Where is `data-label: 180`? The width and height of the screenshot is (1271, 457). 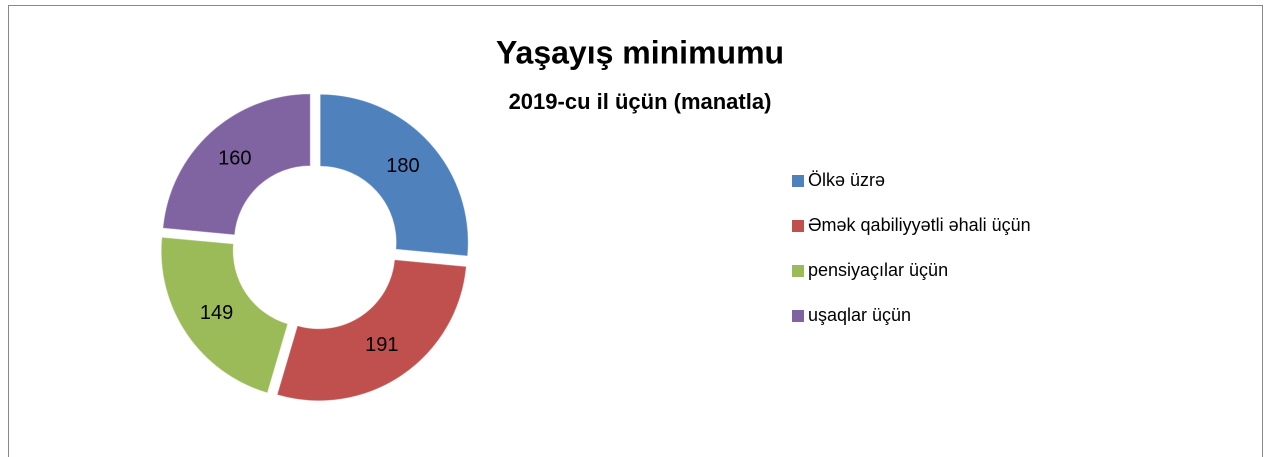 data-label: 180 is located at coordinates (402, 166).